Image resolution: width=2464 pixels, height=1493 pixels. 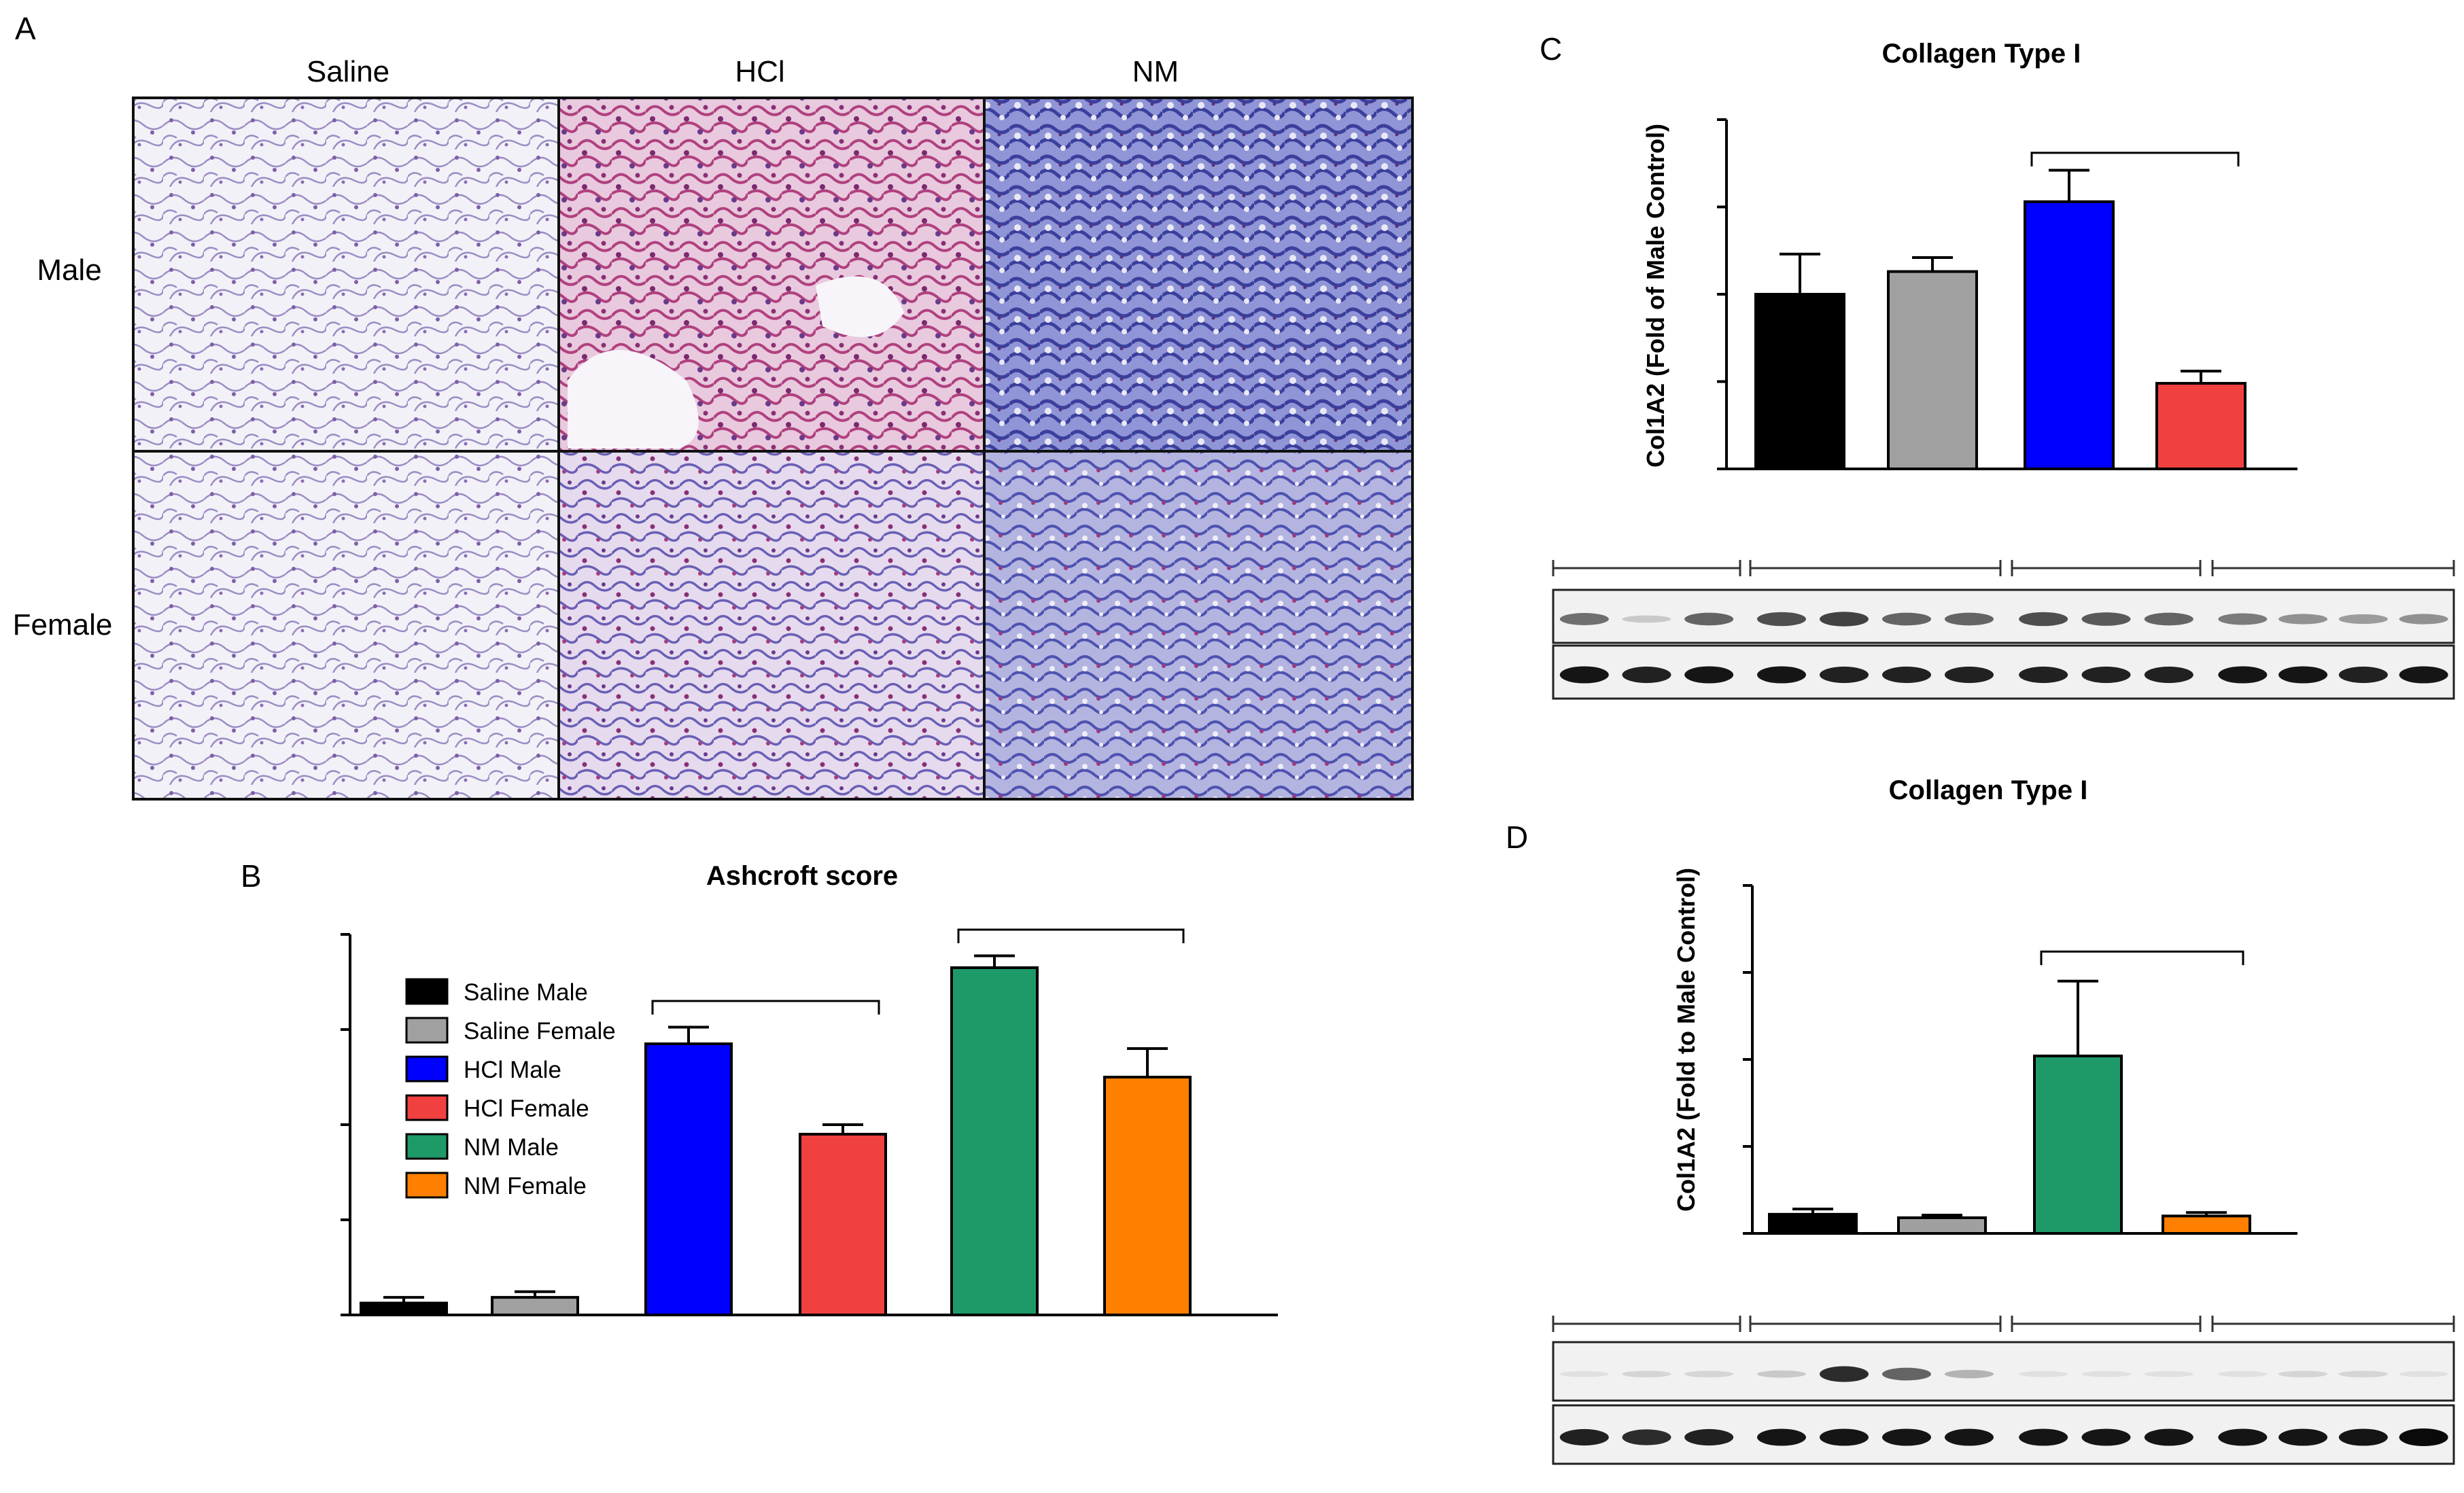 What do you see at coordinates (809, 1122) in the screenshot?
I see `chart-b` at bounding box center [809, 1122].